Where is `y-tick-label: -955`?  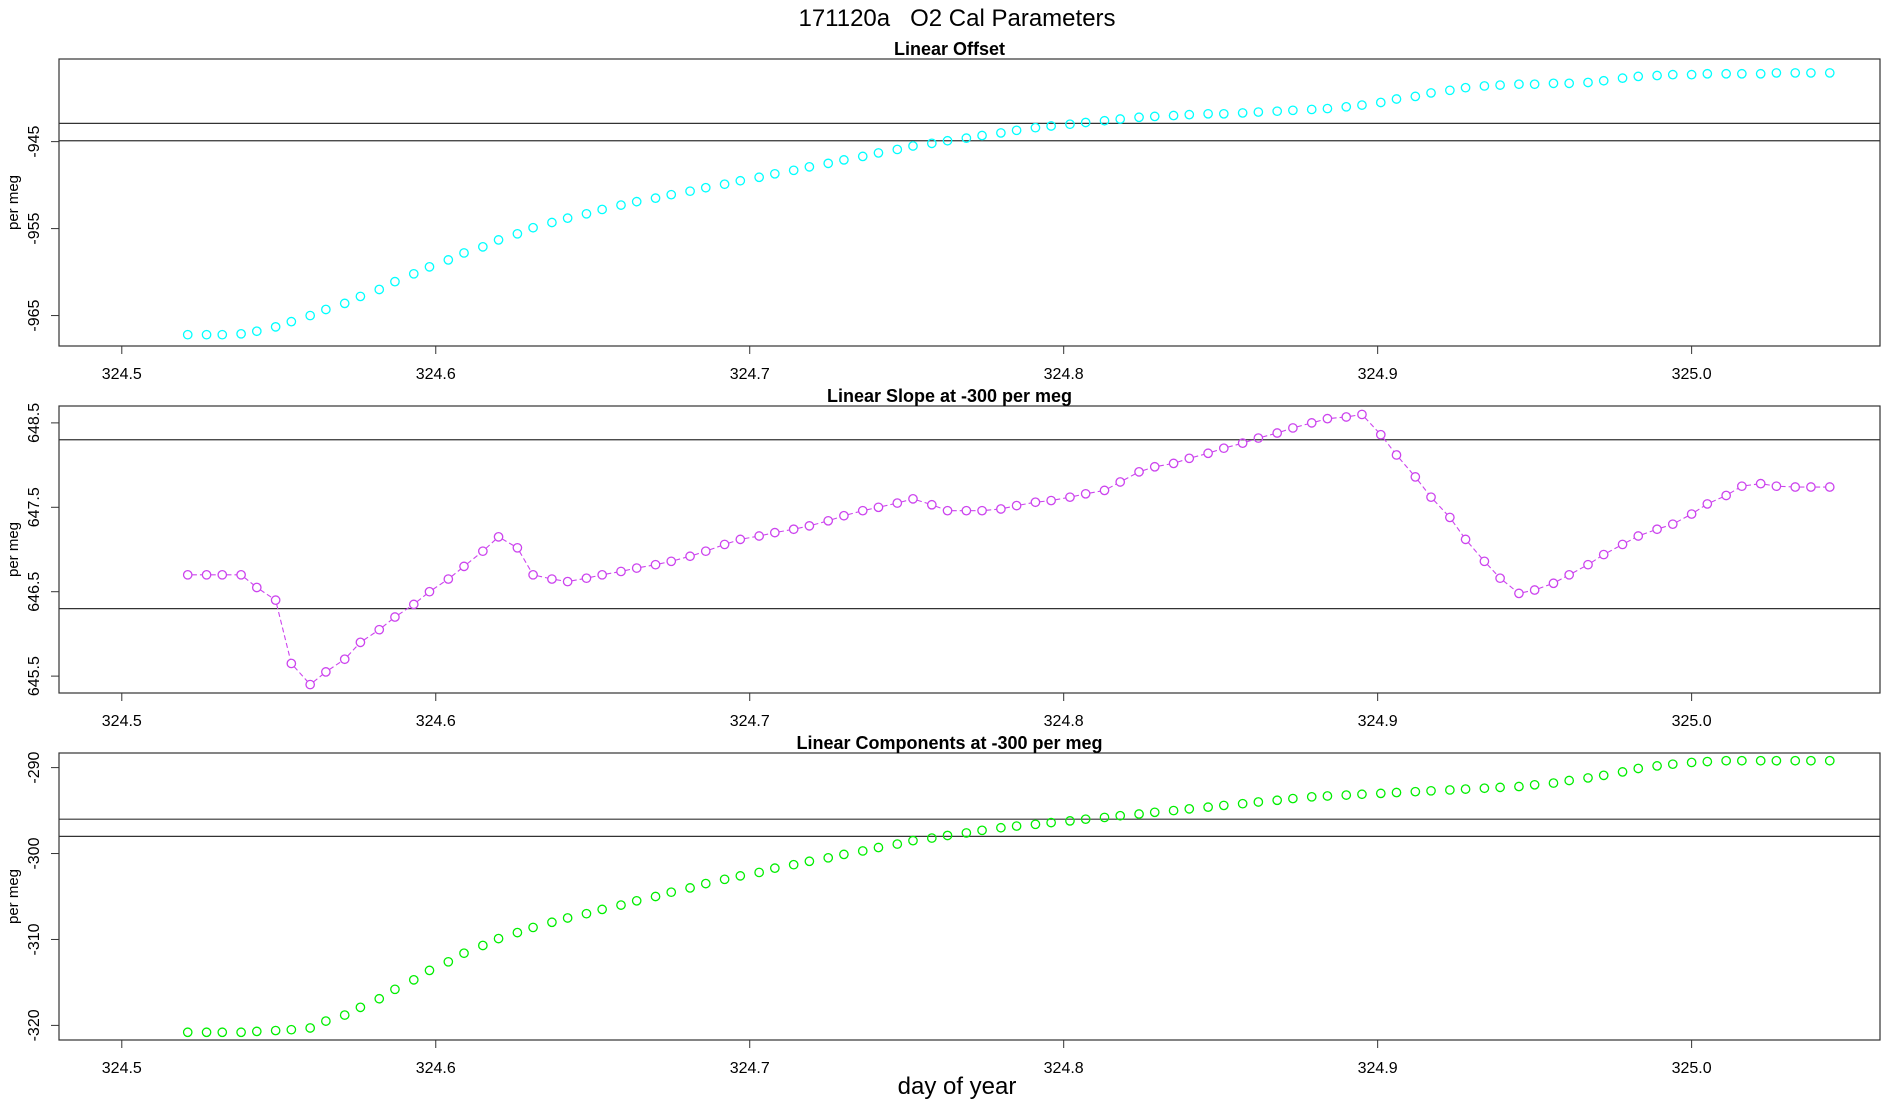 y-tick-label: -955 is located at coordinates (34, 228).